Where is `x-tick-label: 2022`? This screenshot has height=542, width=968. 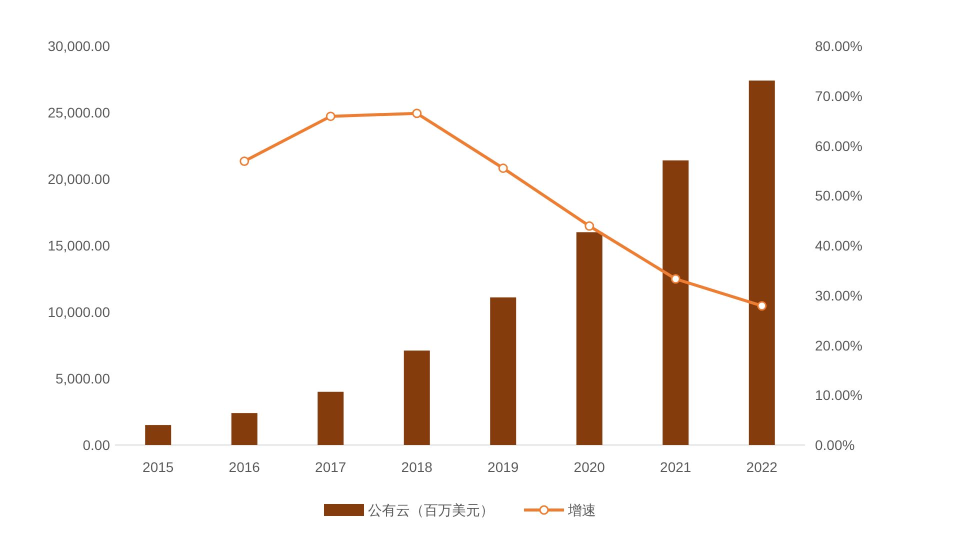
x-tick-label: 2022 is located at coordinates (762, 467).